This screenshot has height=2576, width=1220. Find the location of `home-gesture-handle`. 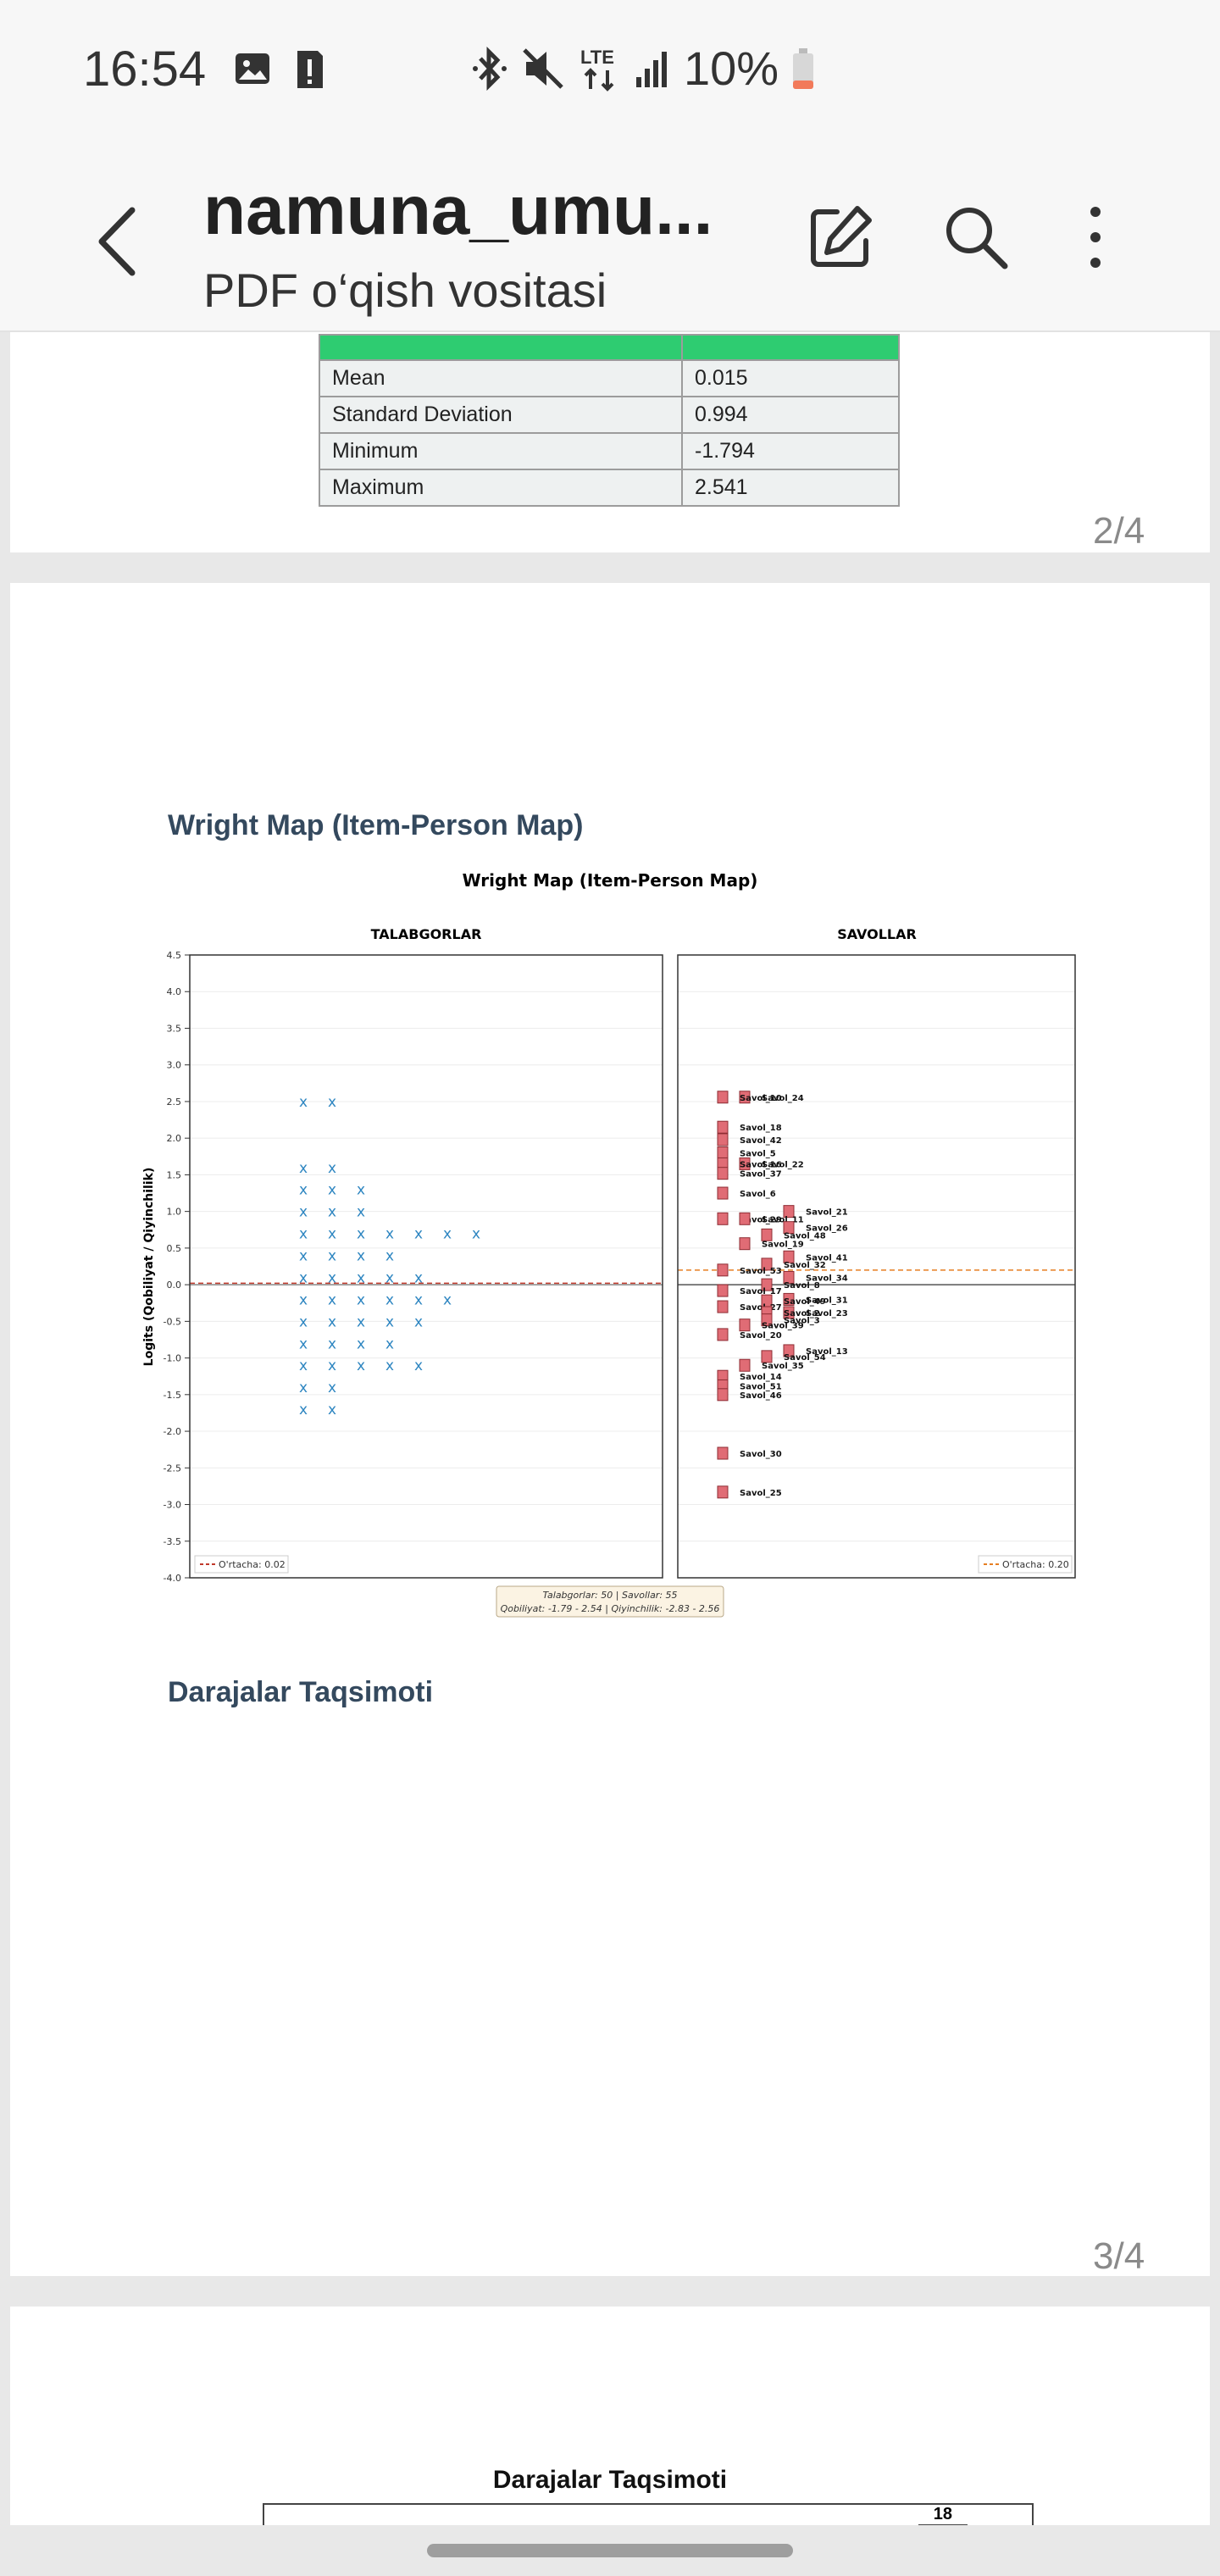

home-gesture-handle is located at coordinates (610, 2550).